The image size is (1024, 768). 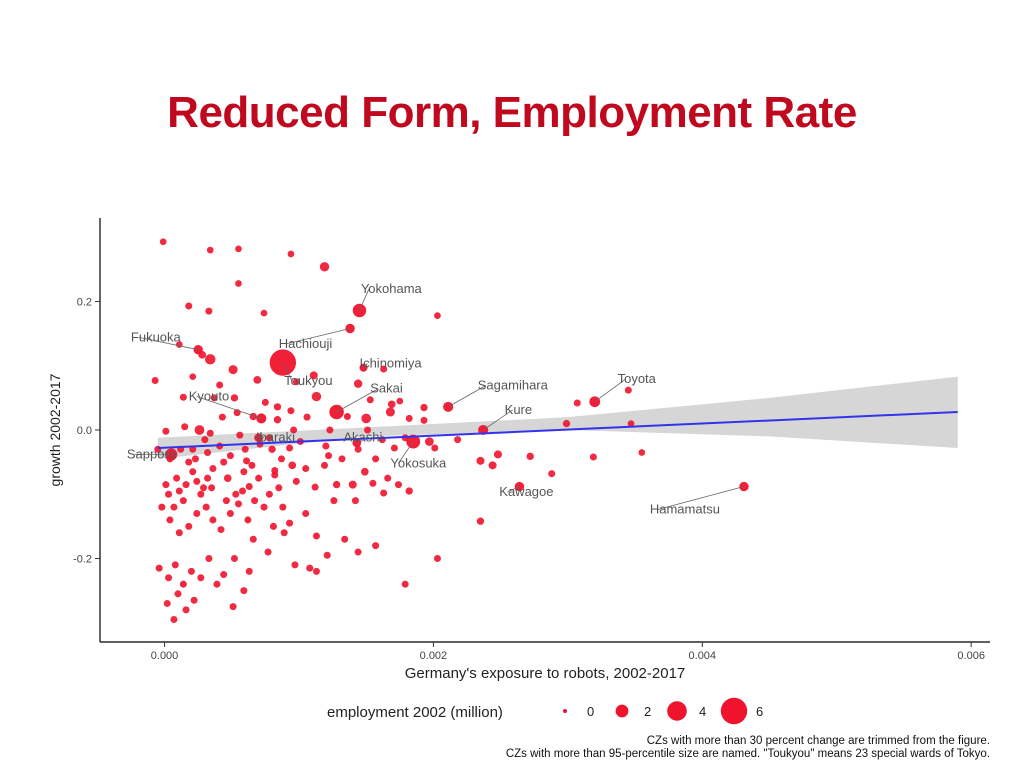 What do you see at coordinates (275, 437) in the screenshot?
I see `city-label: Ibaraki` at bounding box center [275, 437].